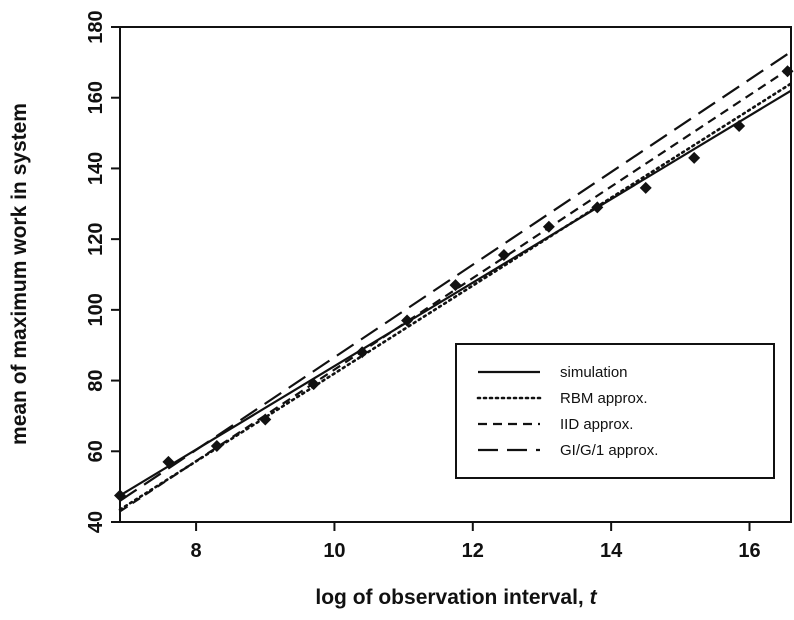 This screenshot has height=620, width=794. What do you see at coordinates (96, 26) in the screenshot?
I see `y-tick-label: 180` at bounding box center [96, 26].